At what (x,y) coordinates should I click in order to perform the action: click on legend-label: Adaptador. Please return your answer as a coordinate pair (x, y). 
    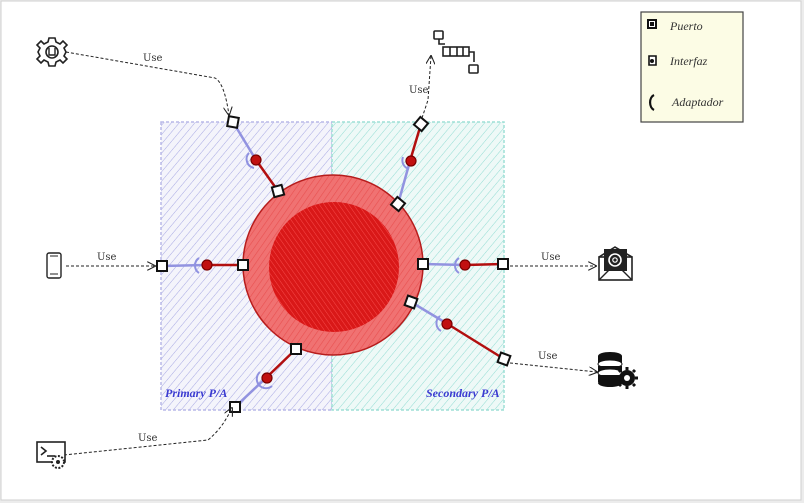
    Looking at the image, I should click on (697, 102).